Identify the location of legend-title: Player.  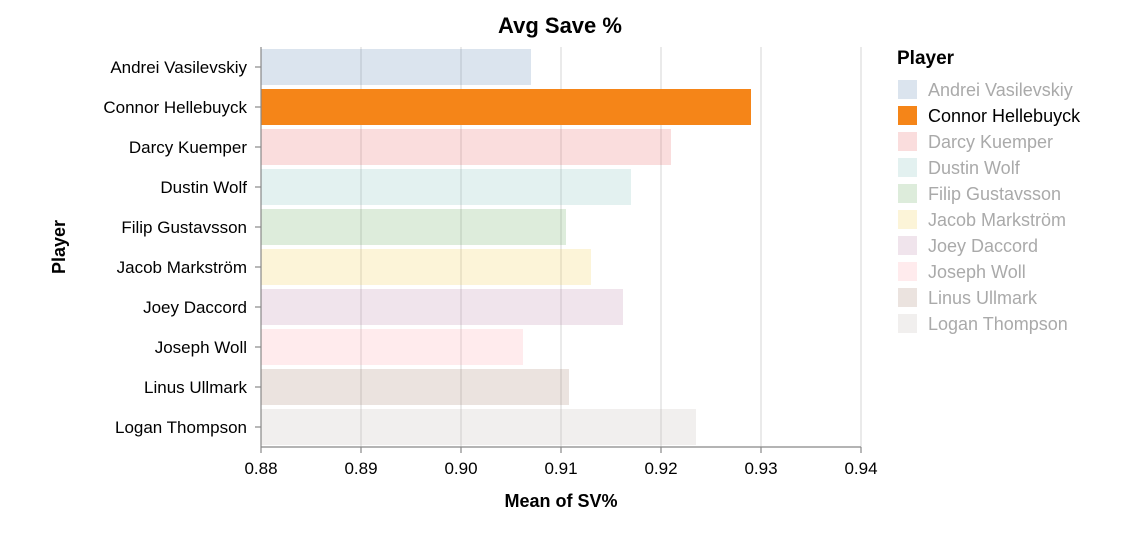
(926, 58).